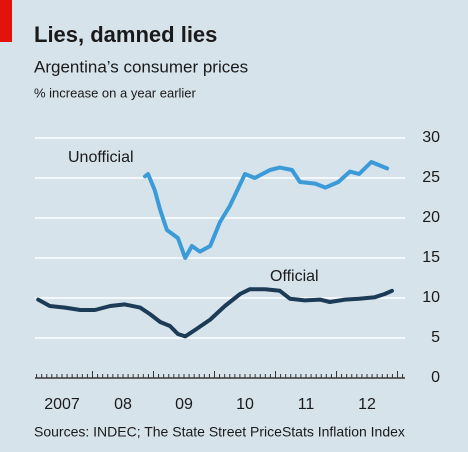 The image size is (468, 452). I want to click on y-tick-label: 0, so click(435, 377).